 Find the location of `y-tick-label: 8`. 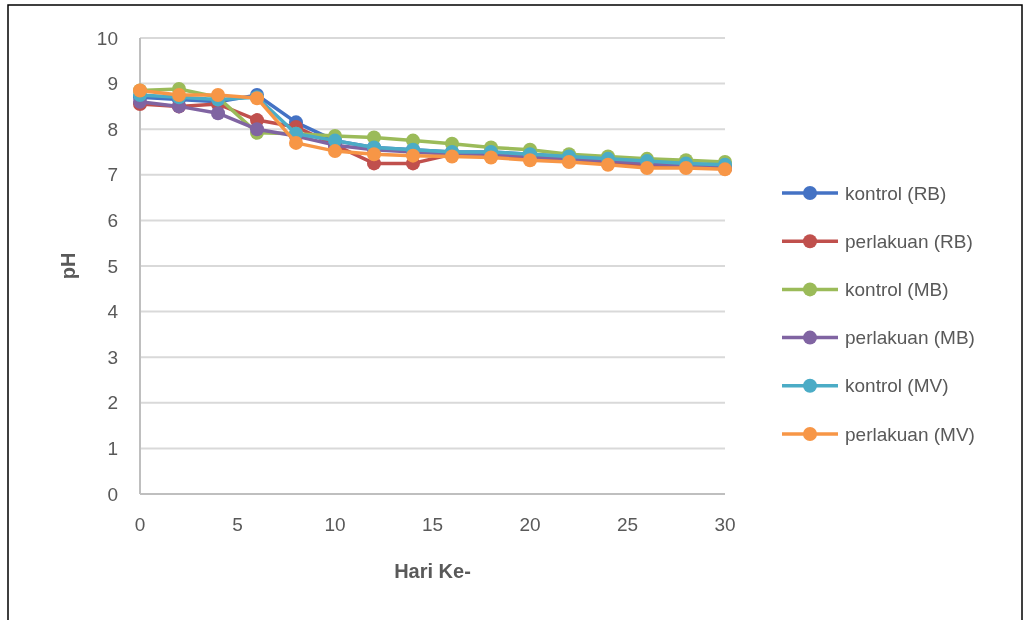

y-tick-label: 8 is located at coordinates (112, 129).